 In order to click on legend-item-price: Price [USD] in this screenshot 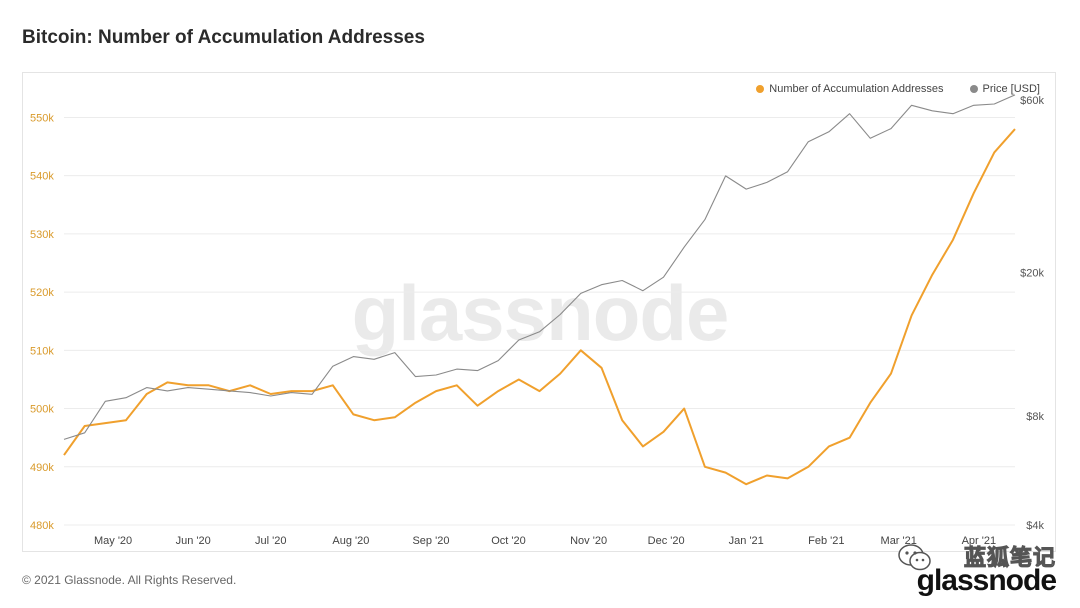, I will do `click(1004, 89)`.